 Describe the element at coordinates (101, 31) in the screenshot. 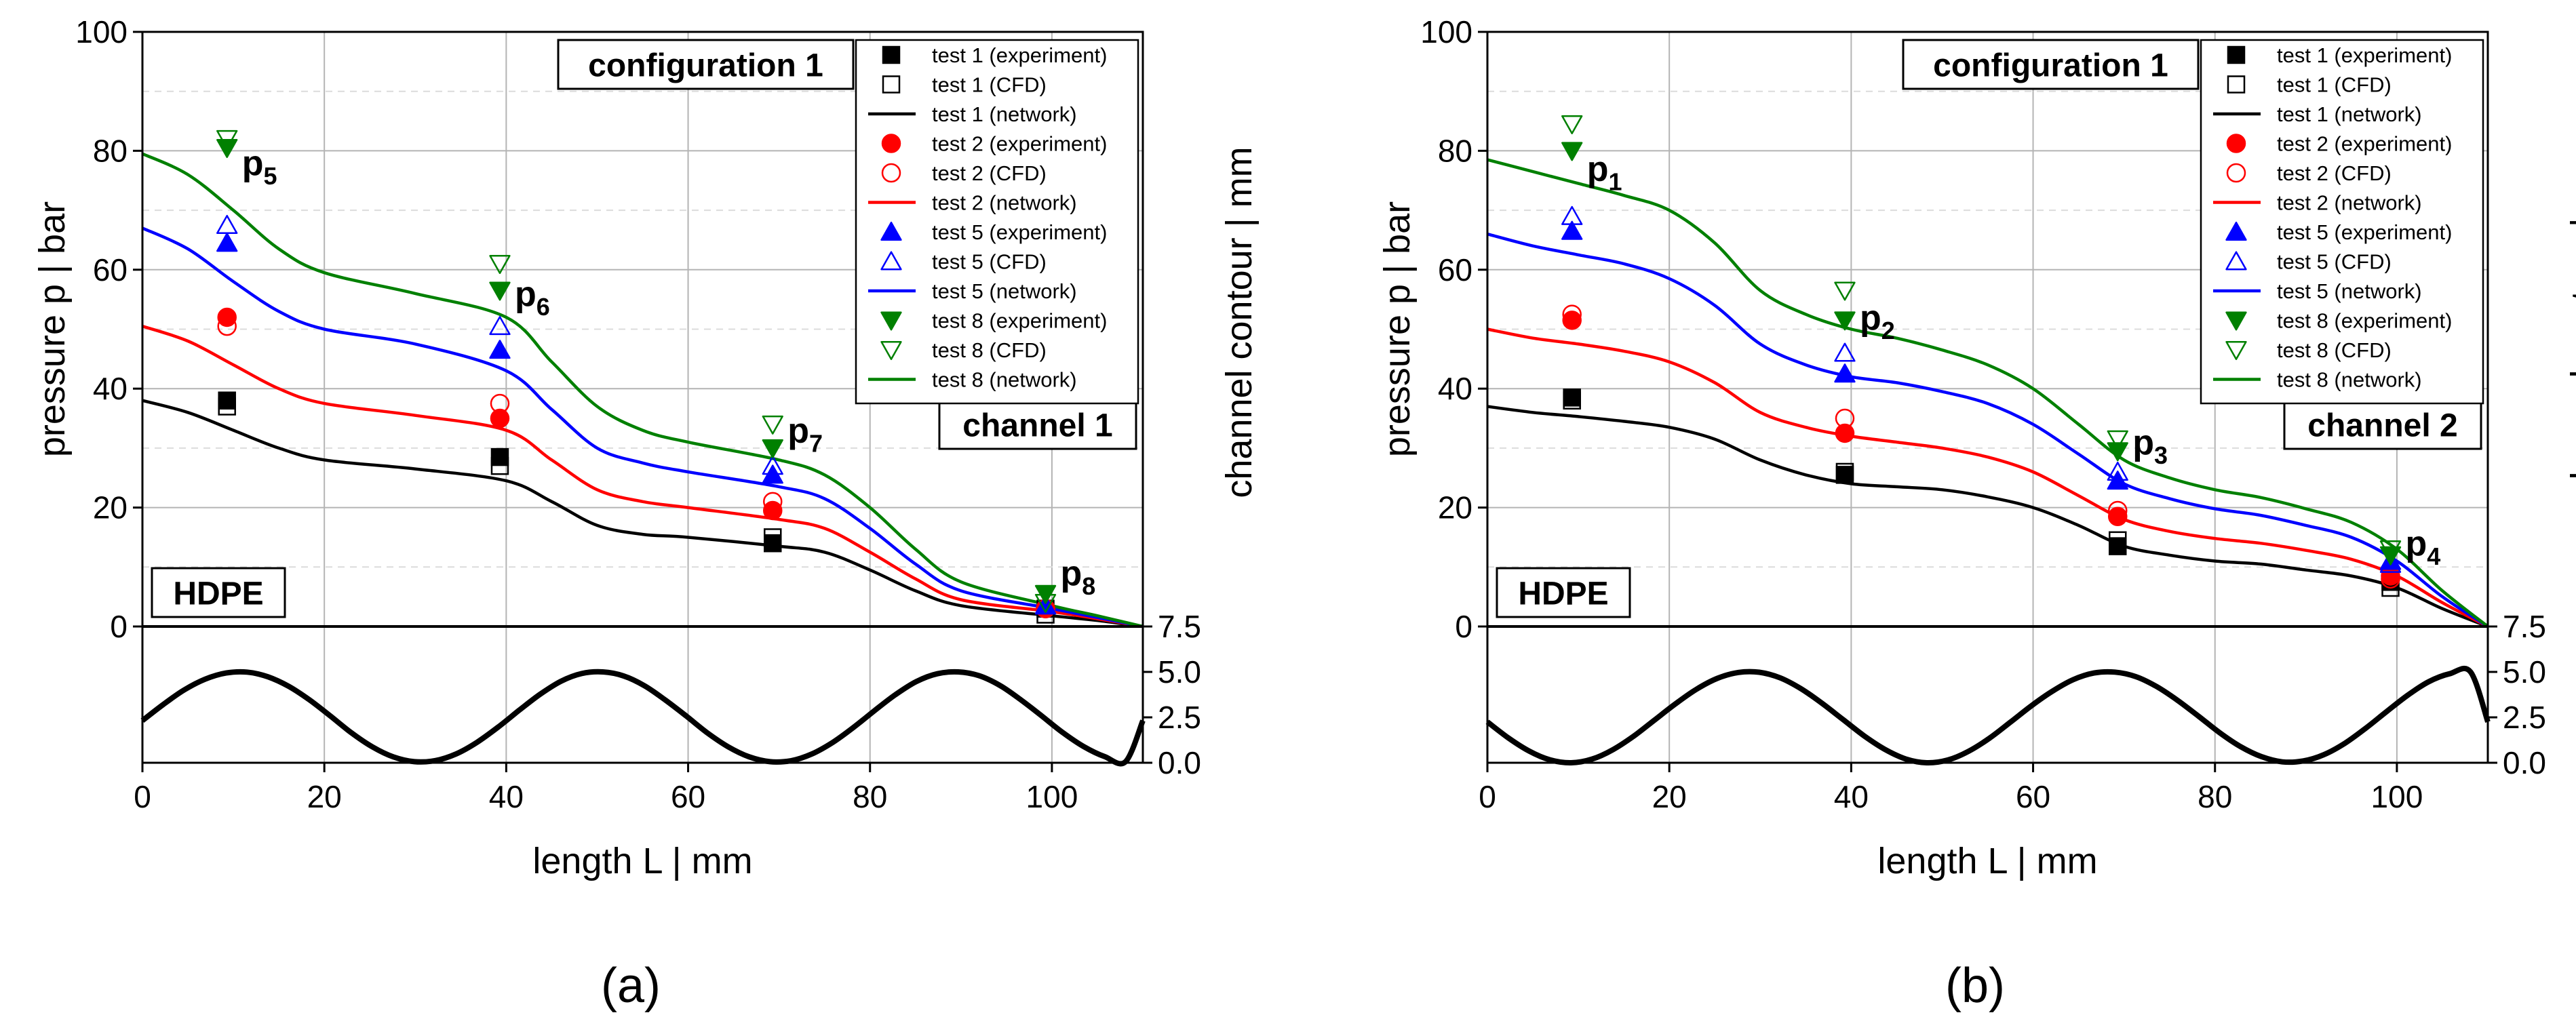

I see `y-tick-label: 100` at that location.